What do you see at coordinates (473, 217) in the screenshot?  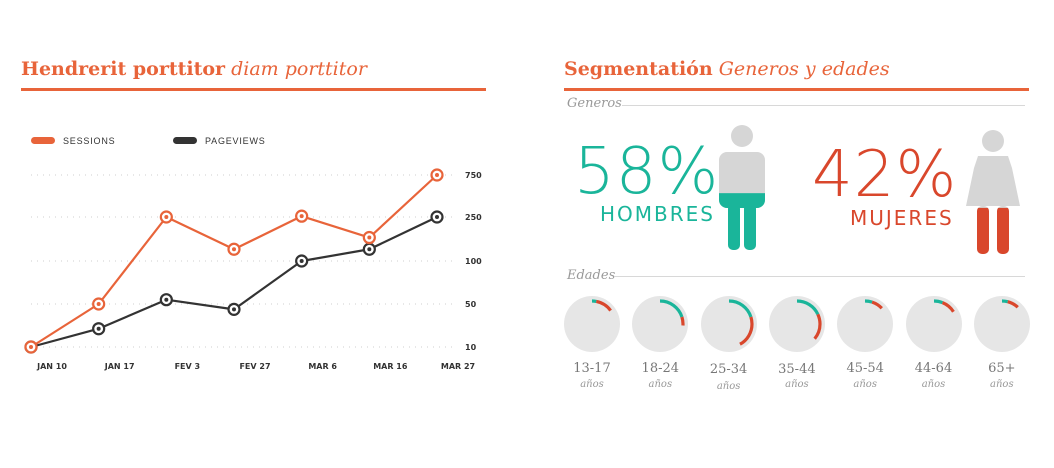 I see `y-tick-label: 250` at bounding box center [473, 217].